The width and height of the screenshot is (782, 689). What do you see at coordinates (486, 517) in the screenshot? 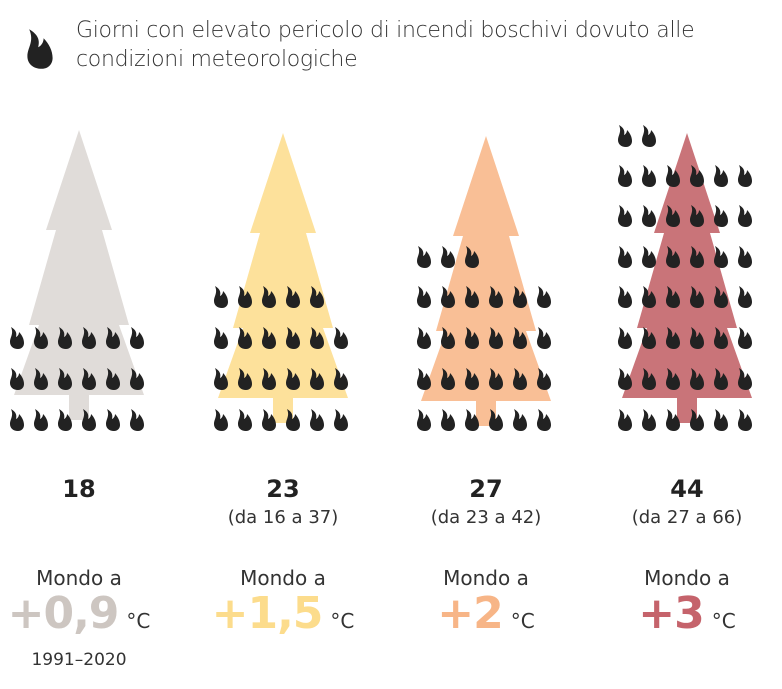
I see `days-range: (da 23 a 42)` at bounding box center [486, 517].